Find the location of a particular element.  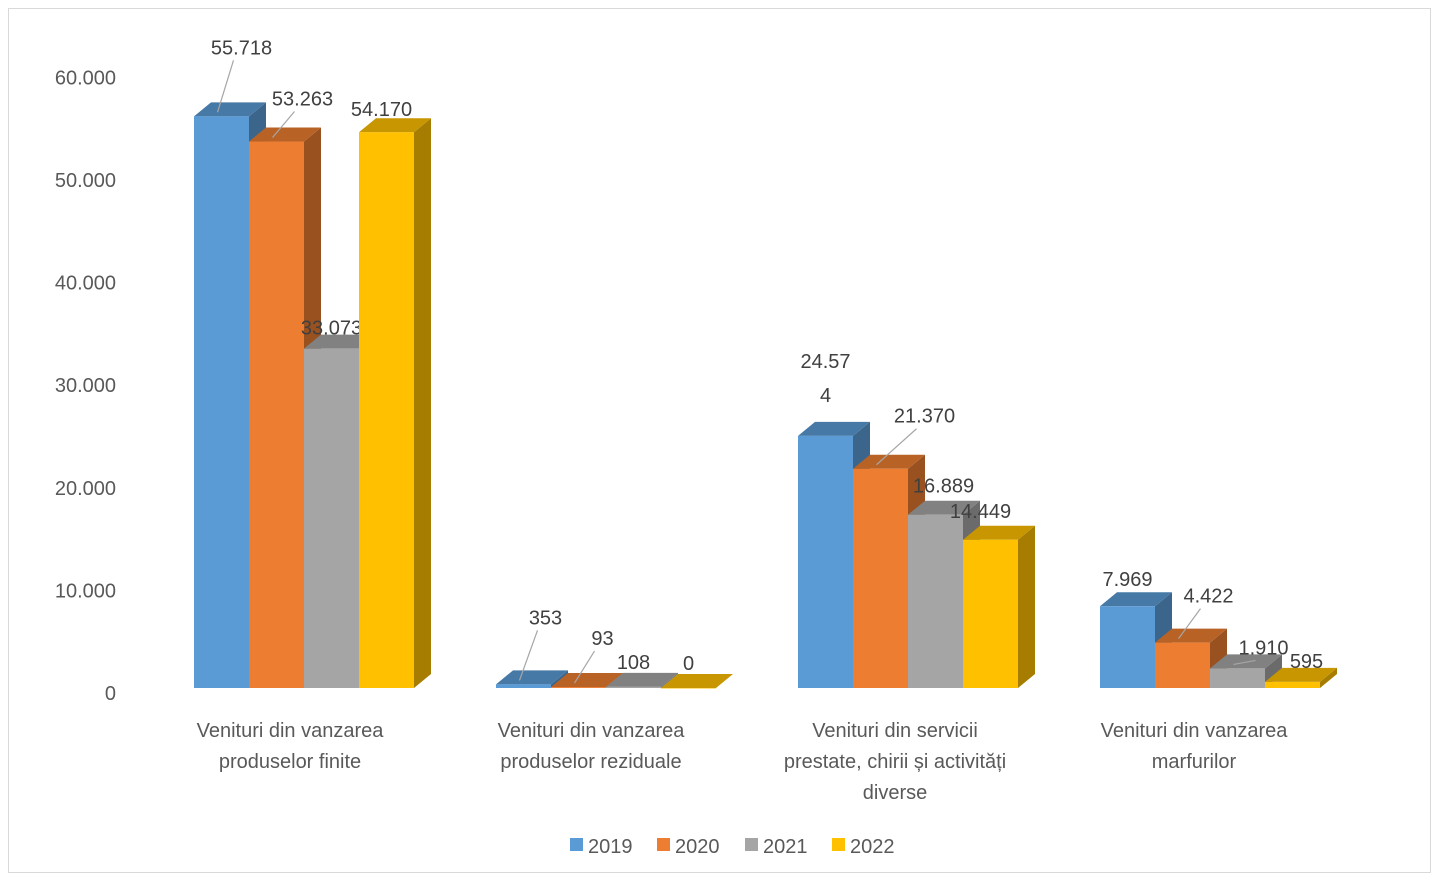

data-label: 108 is located at coordinates (633, 663).